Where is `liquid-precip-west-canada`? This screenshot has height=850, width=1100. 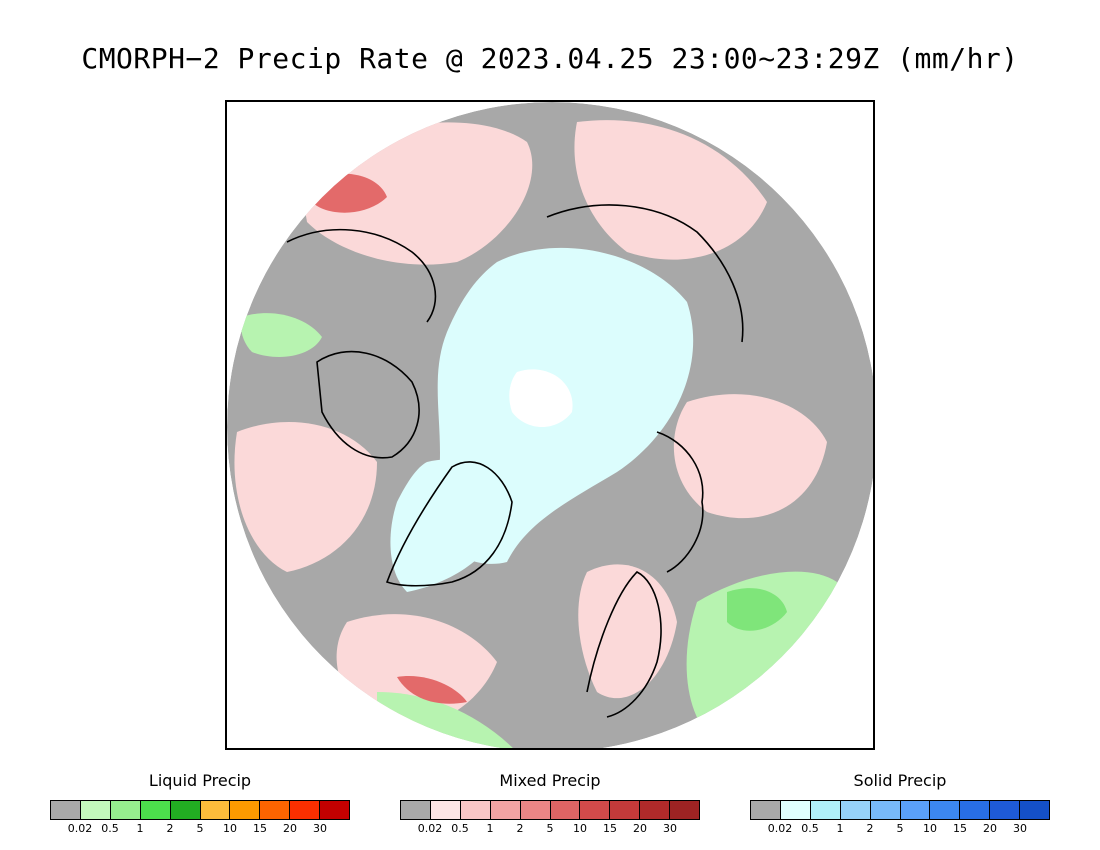
liquid-precip-west-canada is located at coordinates (281, 335).